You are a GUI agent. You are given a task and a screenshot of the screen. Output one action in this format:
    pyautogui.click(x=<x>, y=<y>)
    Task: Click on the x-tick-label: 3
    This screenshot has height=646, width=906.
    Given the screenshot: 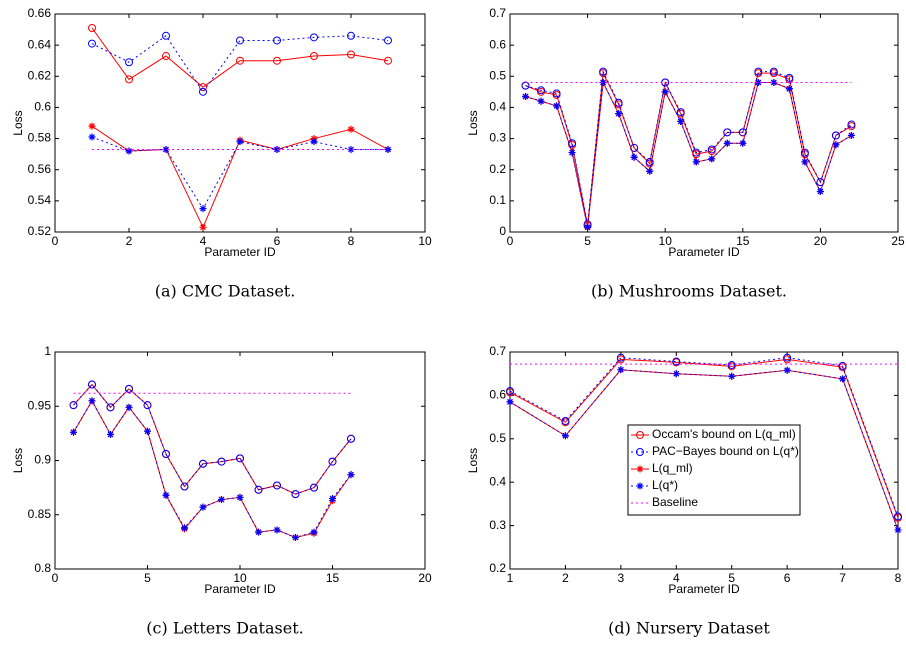 What is the action you would take?
    pyautogui.click(x=621, y=578)
    